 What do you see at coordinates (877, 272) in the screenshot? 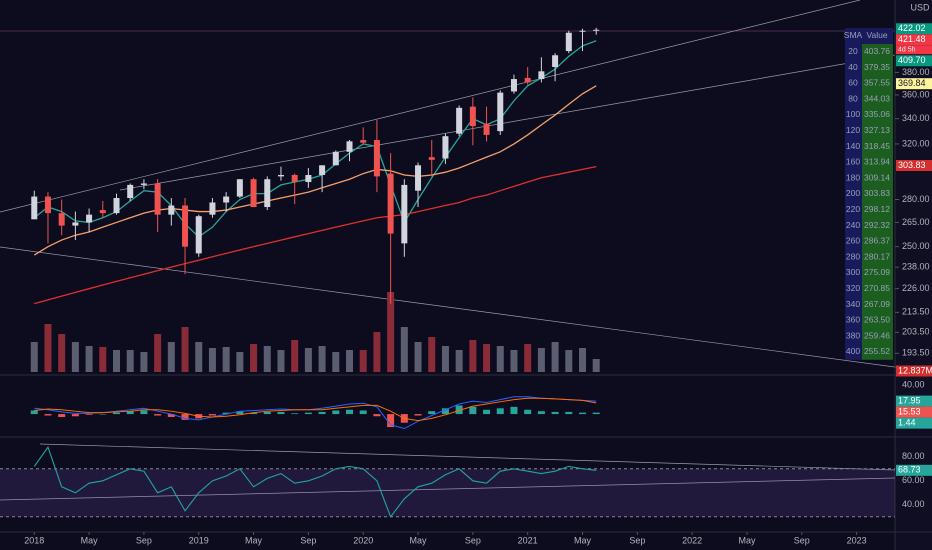
I see `table-cell: 275.09` at bounding box center [877, 272].